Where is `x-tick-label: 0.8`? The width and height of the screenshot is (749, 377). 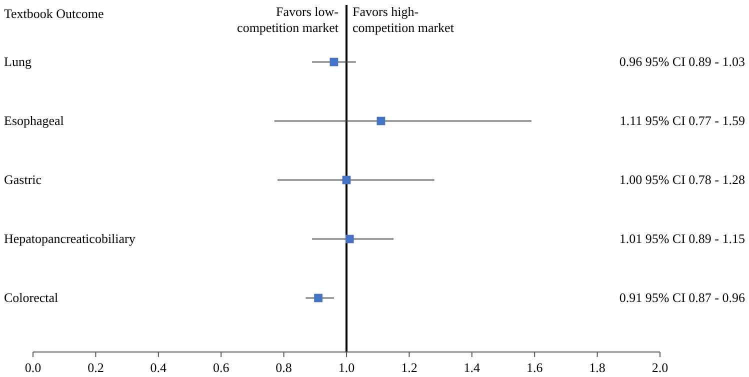 x-tick-label: 0.8 is located at coordinates (284, 367).